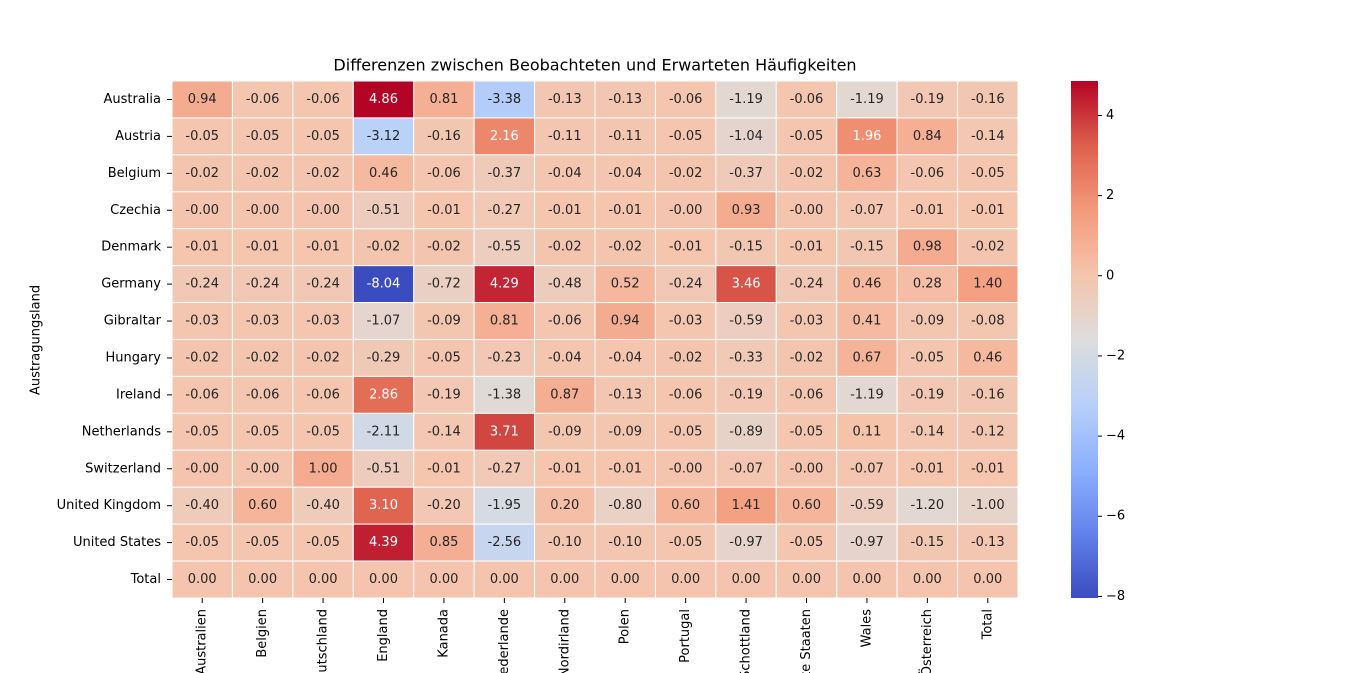 This screenshot has width=1366, height=673. I want to click on cell-label: 0.81, so click(504, 321).